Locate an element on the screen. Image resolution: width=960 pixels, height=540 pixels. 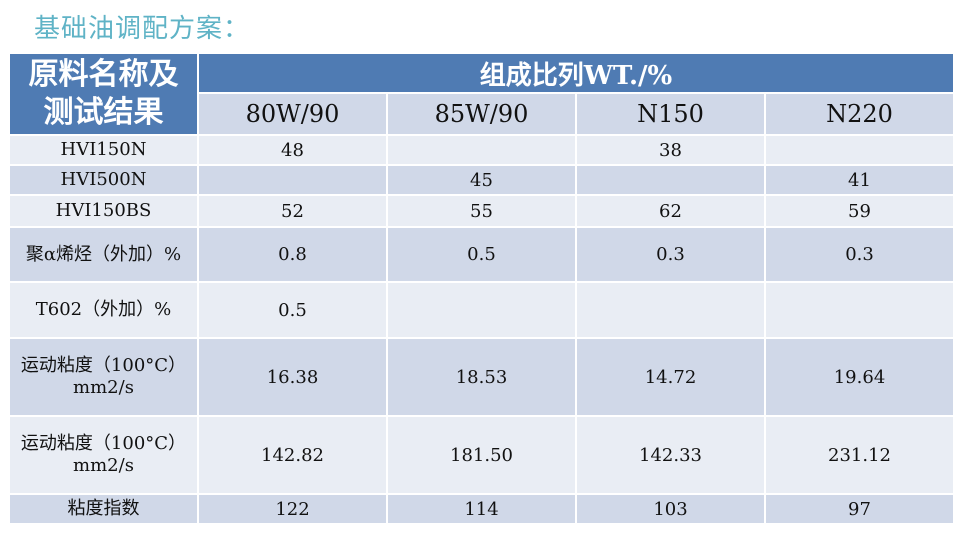
table-row: 聚α烯烃（外加）% 0.8 0.5 0.3 0.3 is located at coordinates (482, 254).